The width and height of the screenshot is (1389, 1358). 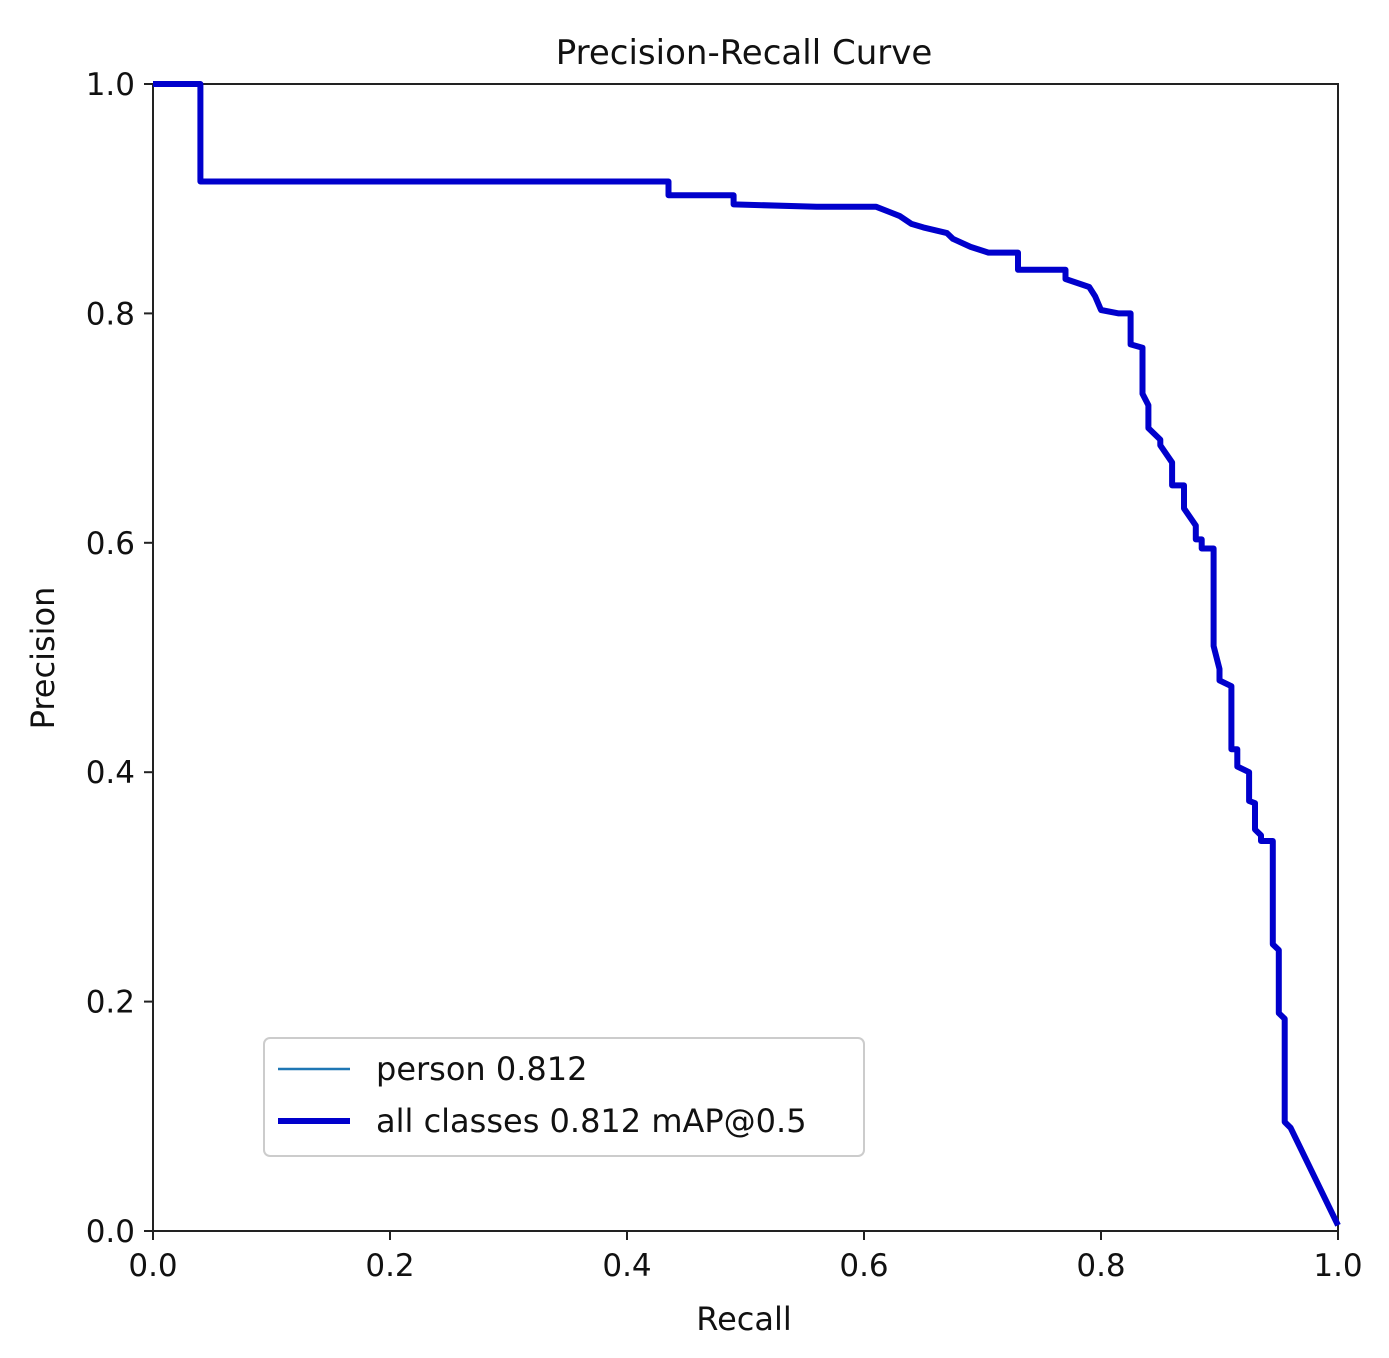 I want to click on legend-label-all-classes: all classes 0.812 mAP@0.5, so click(x=591, y=1121).